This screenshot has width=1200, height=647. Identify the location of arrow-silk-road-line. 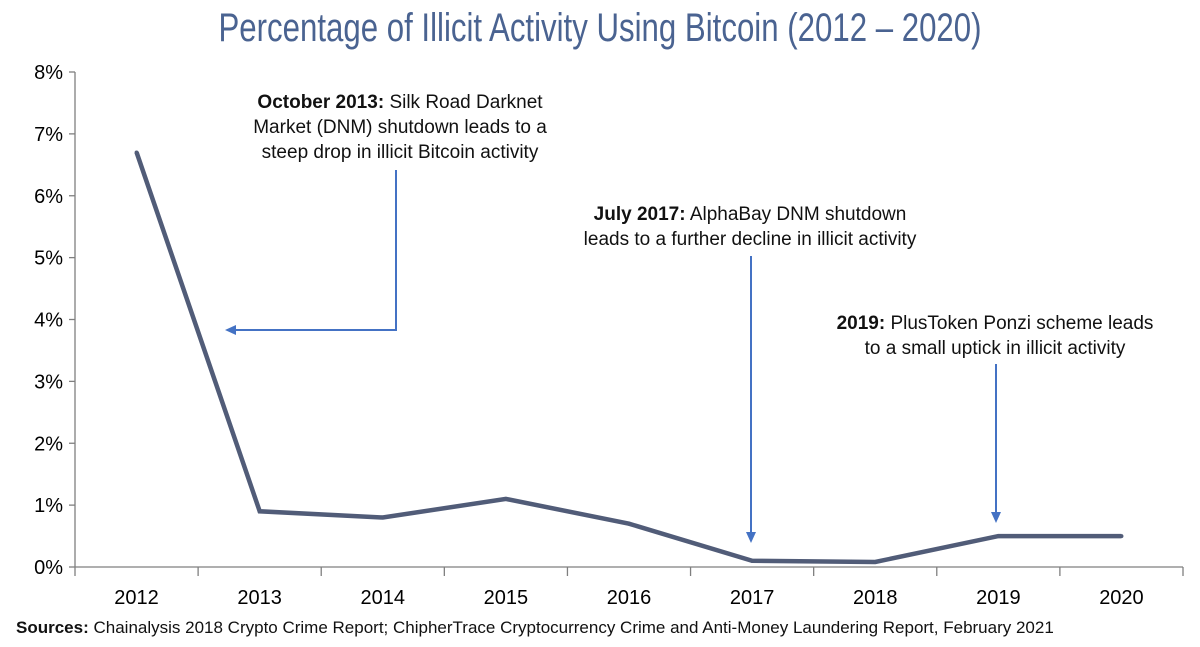
(316, 250).